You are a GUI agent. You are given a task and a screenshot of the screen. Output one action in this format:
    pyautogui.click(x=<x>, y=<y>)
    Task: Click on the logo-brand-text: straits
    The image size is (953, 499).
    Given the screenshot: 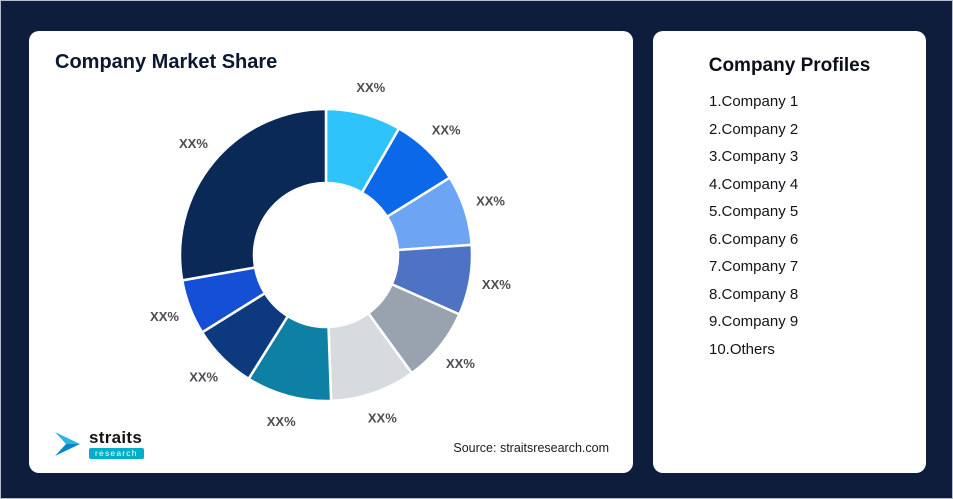 What is the action you would take?
    pyautogui.click(x=116, y=437)
    